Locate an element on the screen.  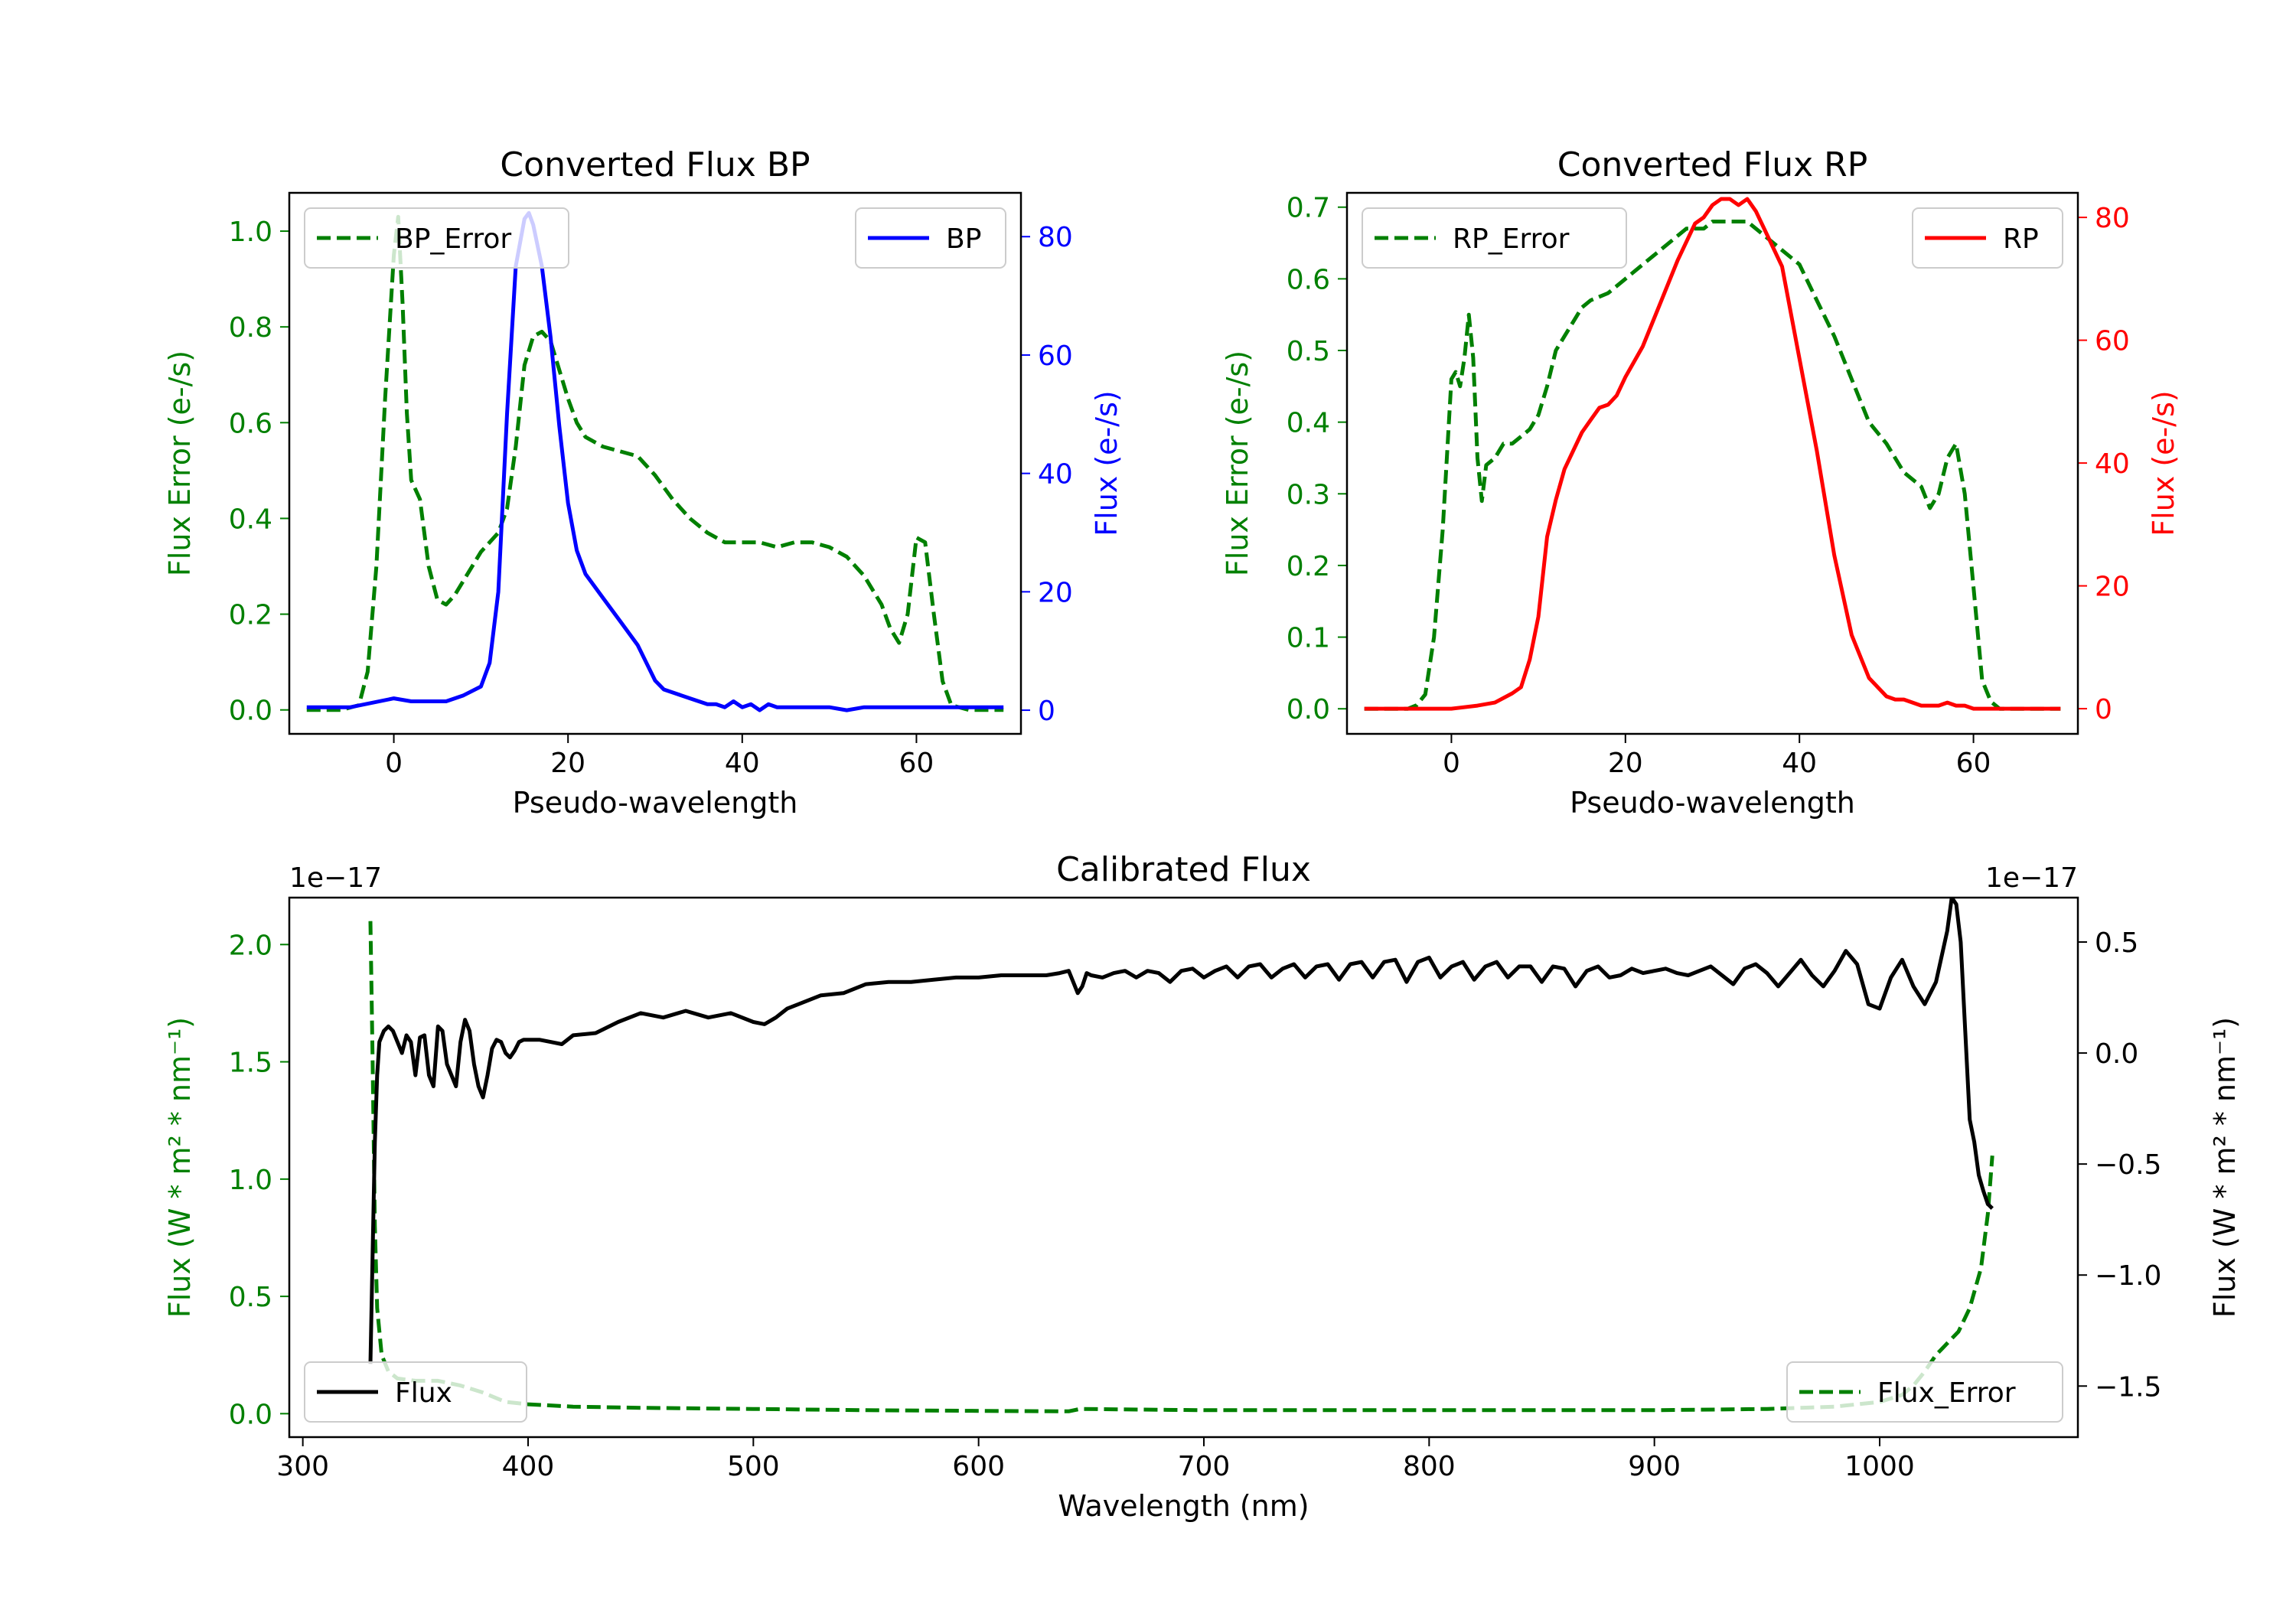
legend-label: RP is located at coordinates (2021, 239).